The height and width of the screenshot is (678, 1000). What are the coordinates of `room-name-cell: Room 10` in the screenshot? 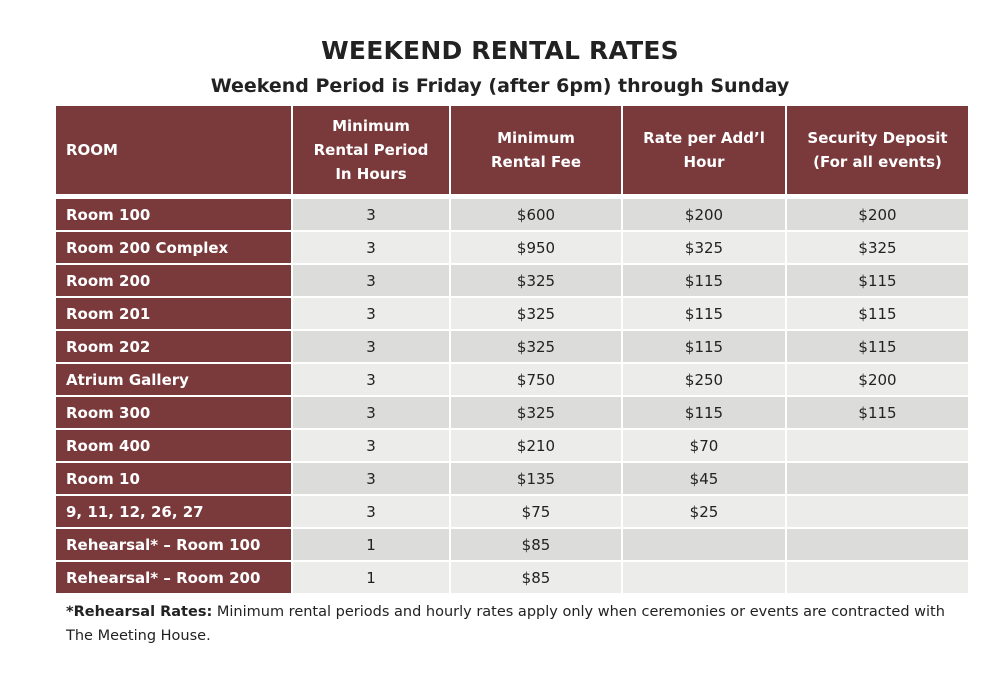 It's located at (174, 479).